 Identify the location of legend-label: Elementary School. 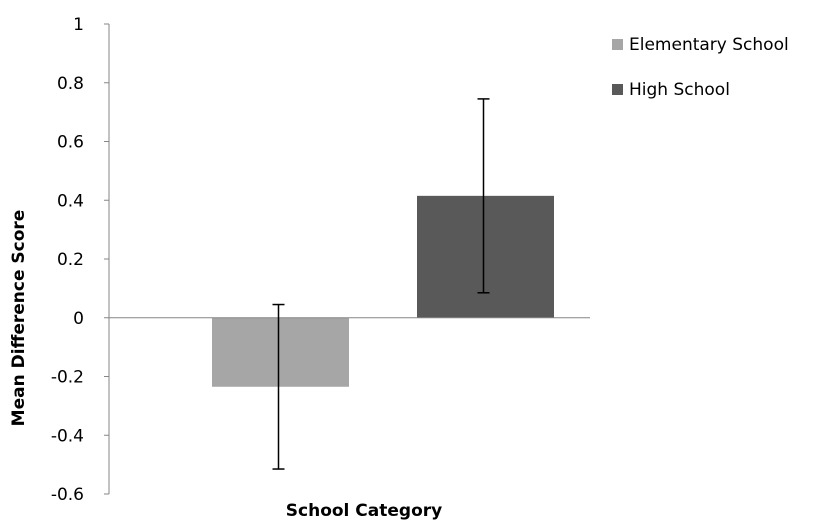
(709, 45).